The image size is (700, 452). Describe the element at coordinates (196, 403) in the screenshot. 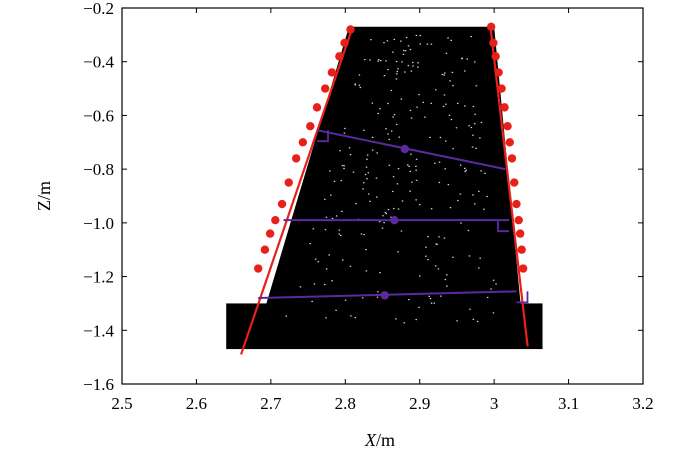

I see `x-tick-label: 2.6` at that location.